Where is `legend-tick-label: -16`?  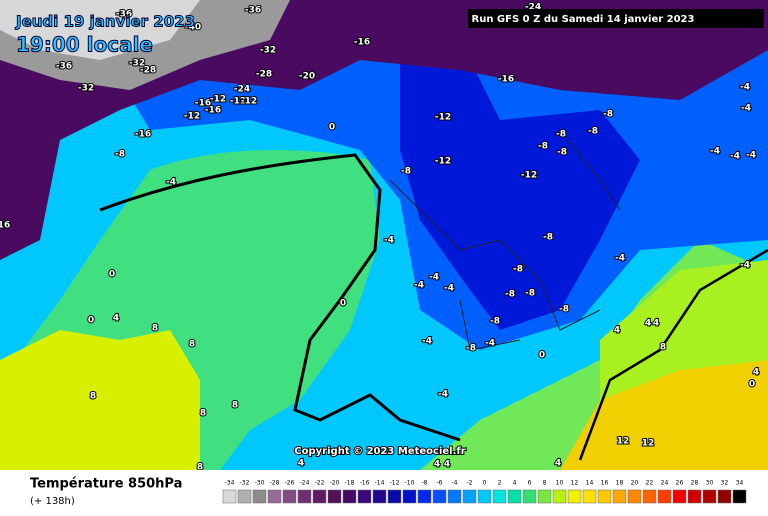 legend-tick-label: -16 is located at coordinates (365, 483).